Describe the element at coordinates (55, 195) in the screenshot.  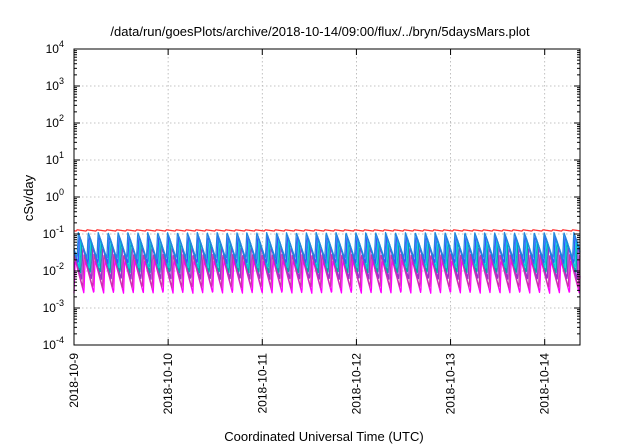
I see `y-tick-label: 10⁰` at that location.